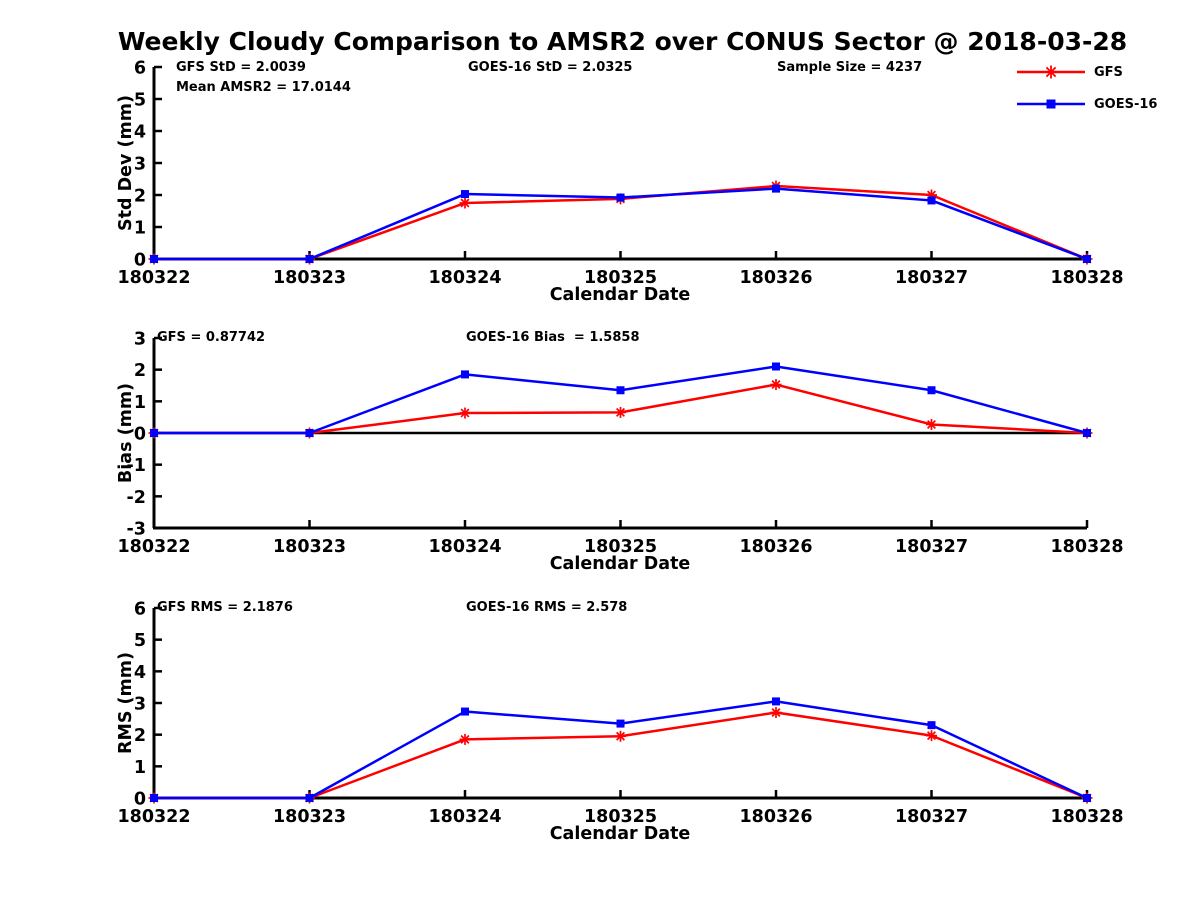 The height and width of the screenshot is (900, 1200). I want to click on legend: GFS GOES-16, so click(1086, 96).